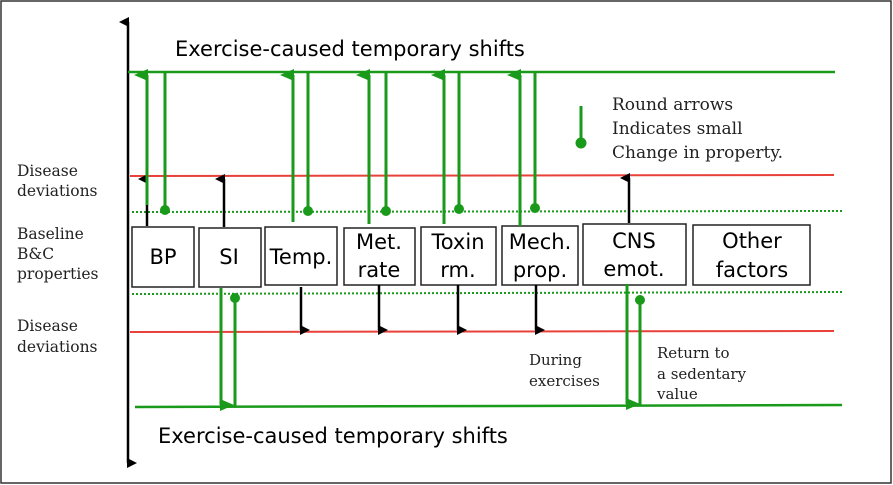  I want to click on bottom-title: Exercise-caused temporary shifts, so click(333, 436).